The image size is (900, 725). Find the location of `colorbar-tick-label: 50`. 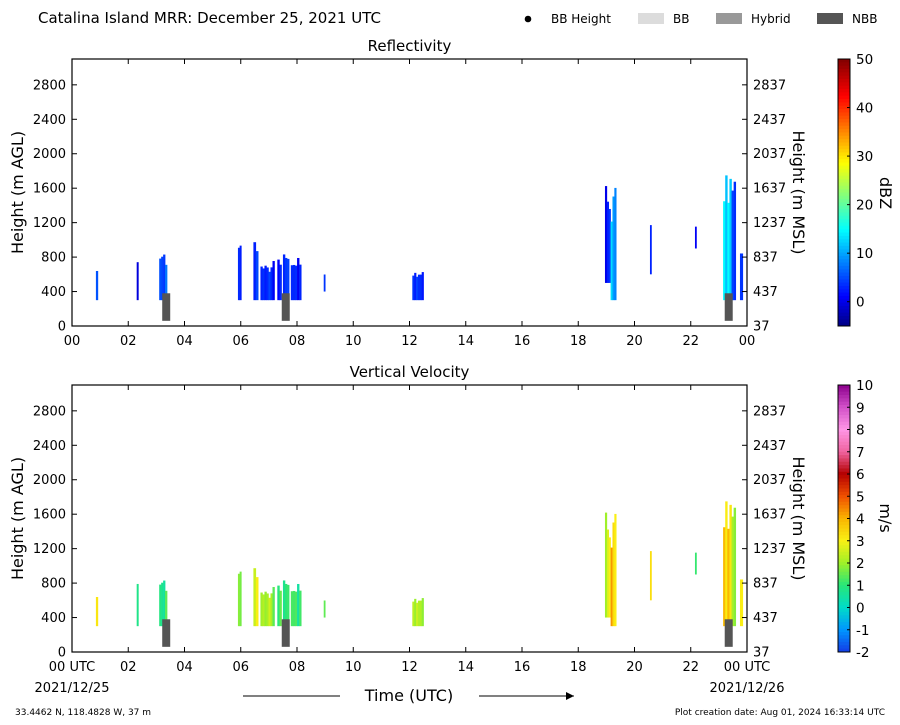

colorbar-tick-label: 50 is located at coordinates (864, 60).